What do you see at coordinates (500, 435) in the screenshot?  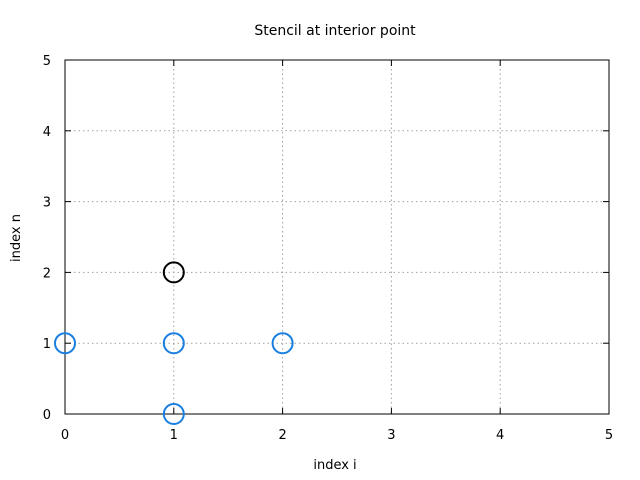 I see `x-tick-label: 4` at bounding box center [500, 435].